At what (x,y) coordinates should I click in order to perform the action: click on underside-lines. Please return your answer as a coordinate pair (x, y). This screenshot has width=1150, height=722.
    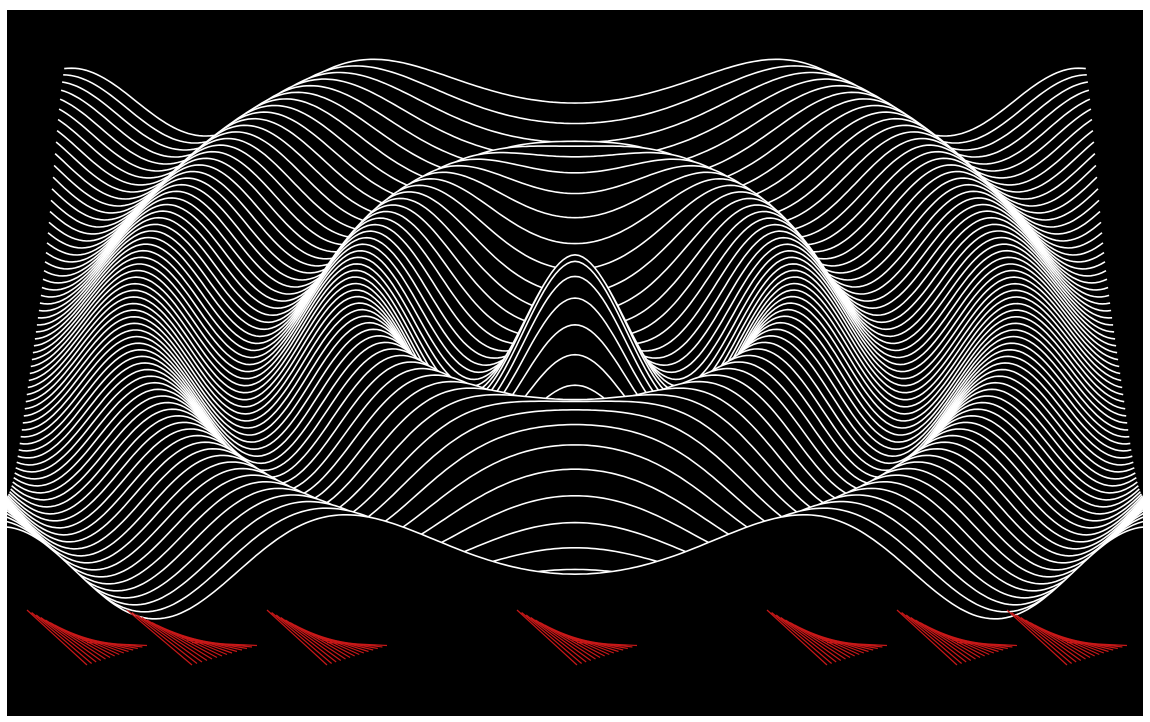
    Looking at the image, I should click on (577, 637).